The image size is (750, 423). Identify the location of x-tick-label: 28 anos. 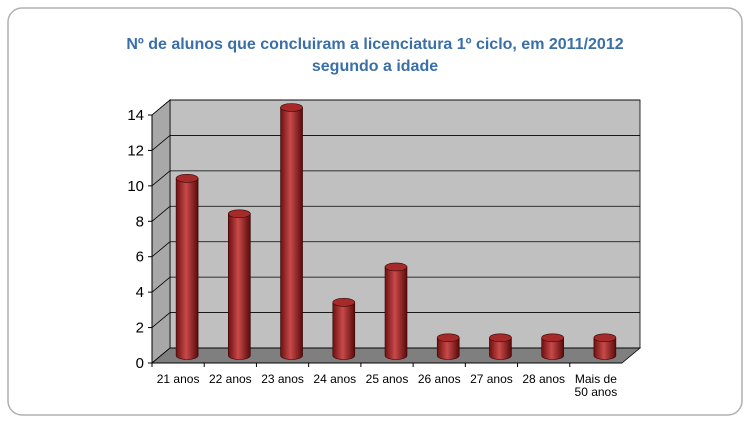
(543, 379).